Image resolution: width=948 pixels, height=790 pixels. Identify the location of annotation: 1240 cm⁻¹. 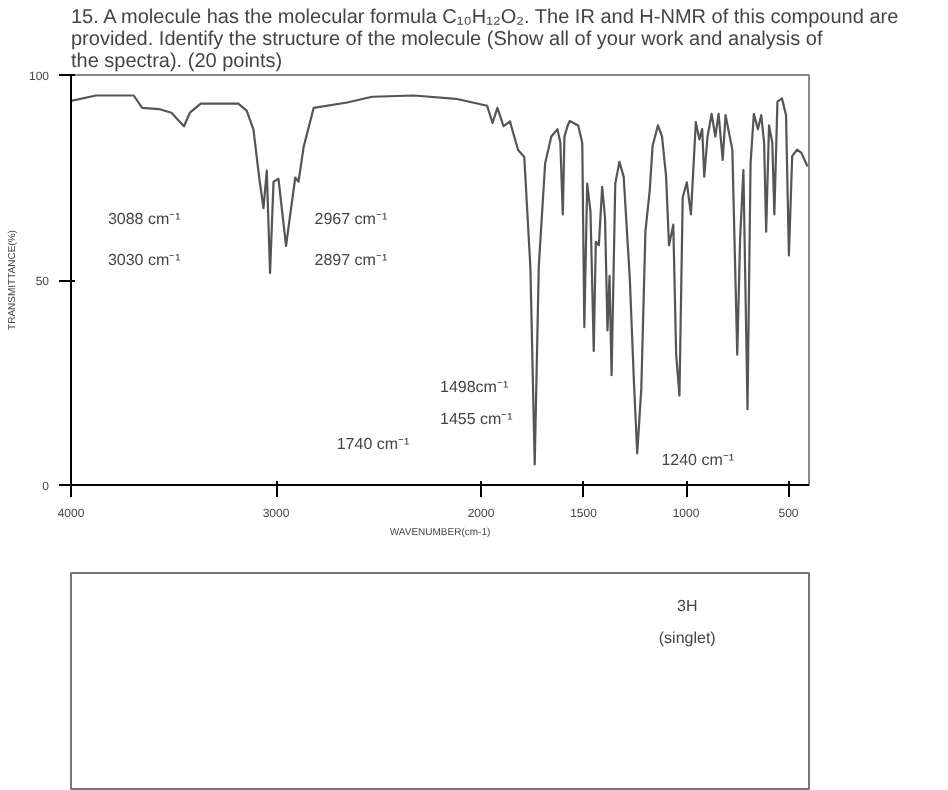
(698, 460).